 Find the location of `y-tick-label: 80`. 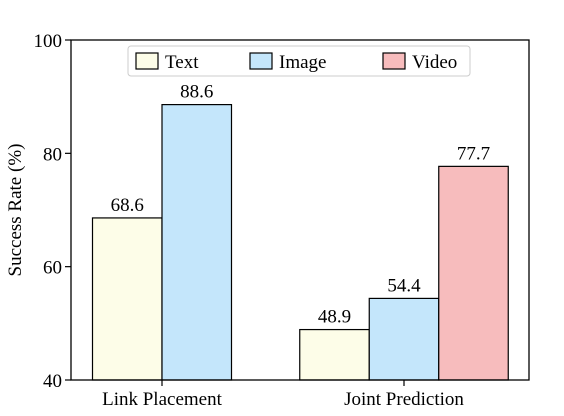

y-tick-label: 80 is located at coordinates (52, 154).